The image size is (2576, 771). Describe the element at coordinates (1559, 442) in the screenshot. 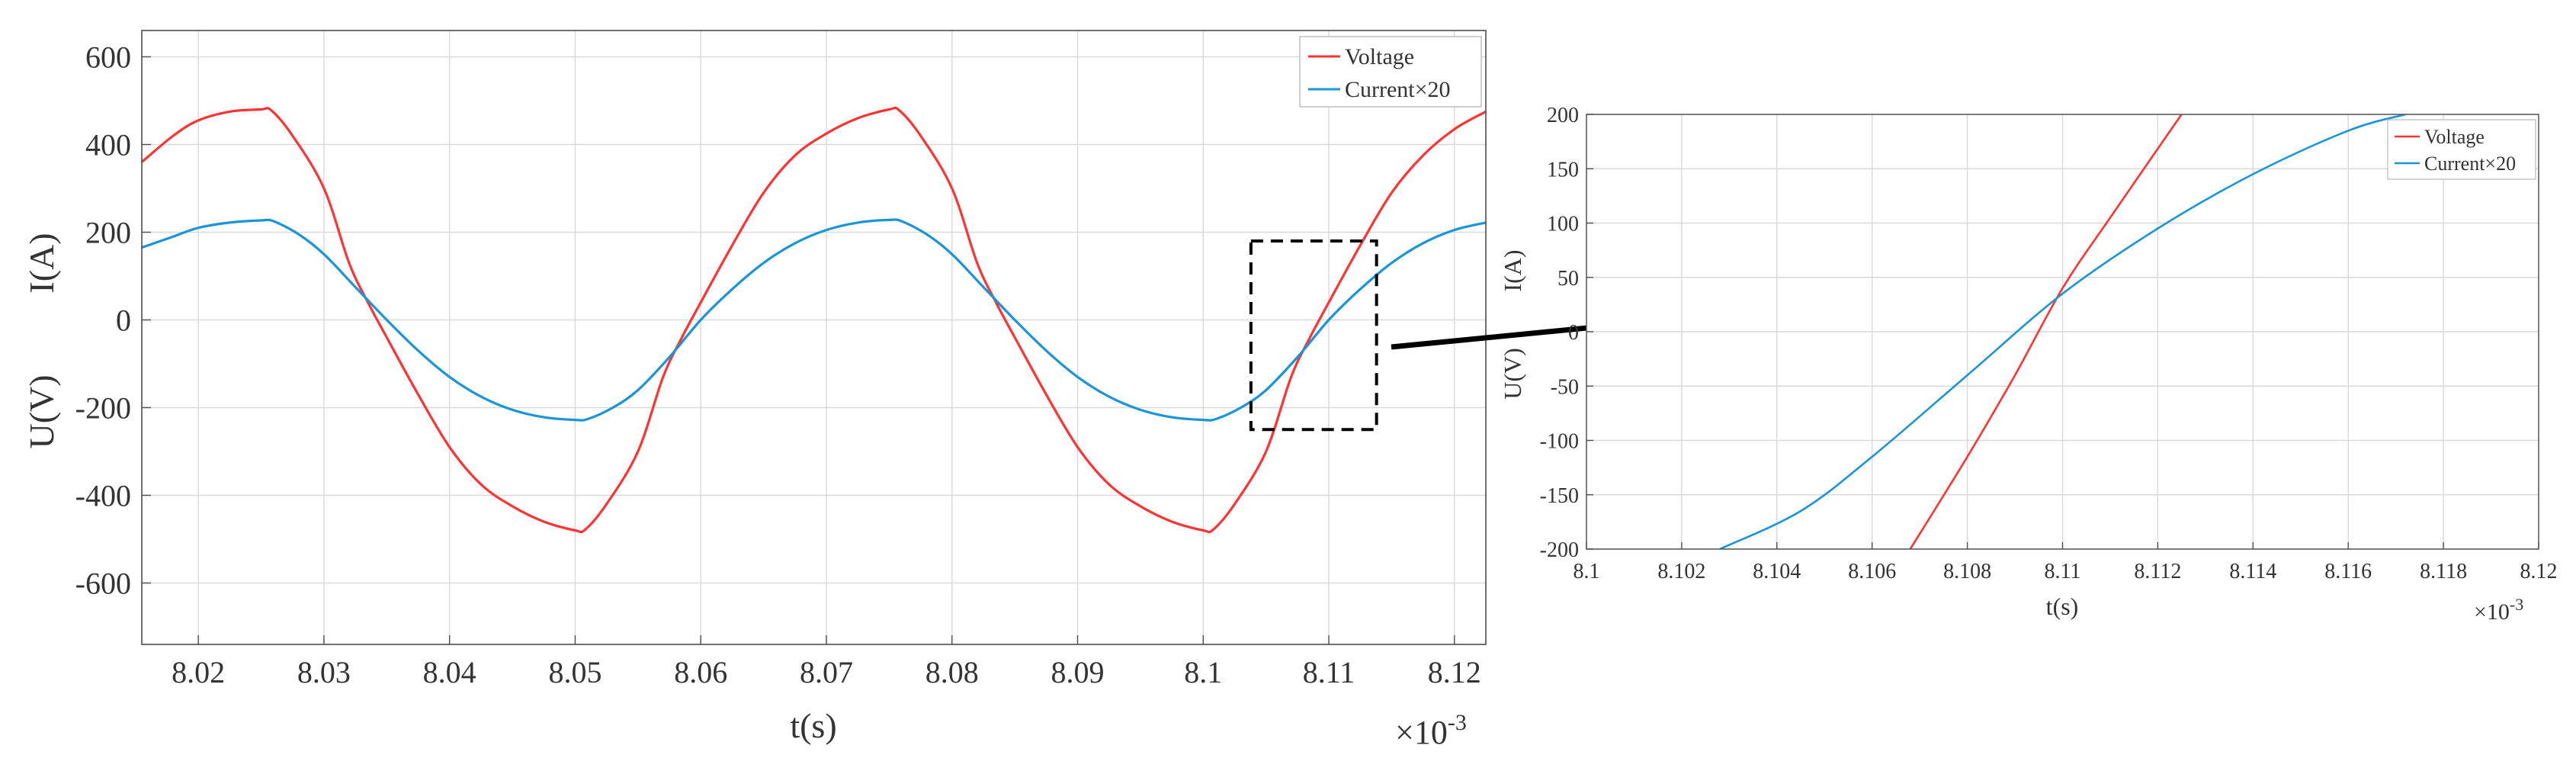

I see `zoom-y-tick-label: -100` at that location.